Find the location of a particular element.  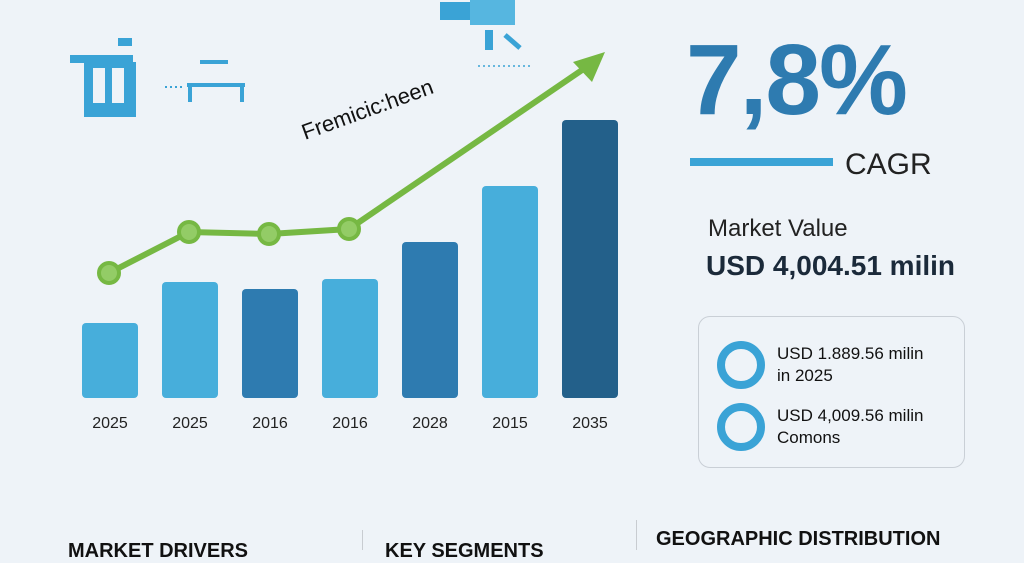

stat-value: USD 4,009.56 milin is located at coordinates (850, 415).